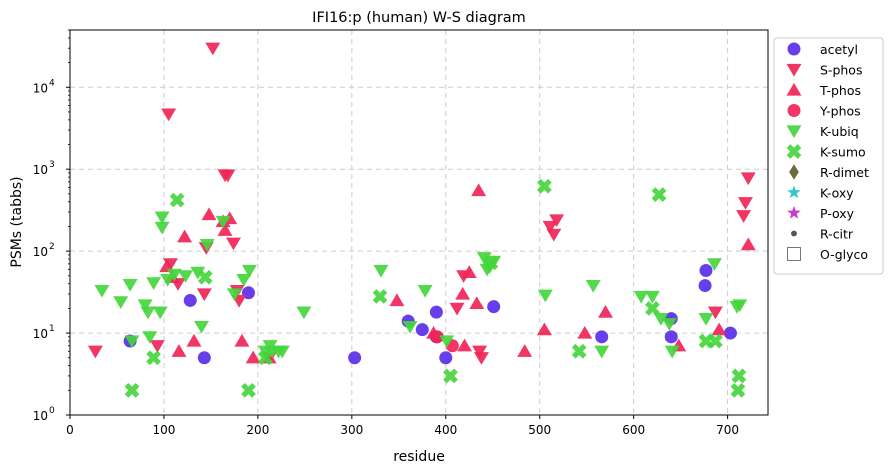 This screenshot has width=889, height=474. I want to click on chart-title: IFI16:p (human) W-S diagram, so click(419, 18).